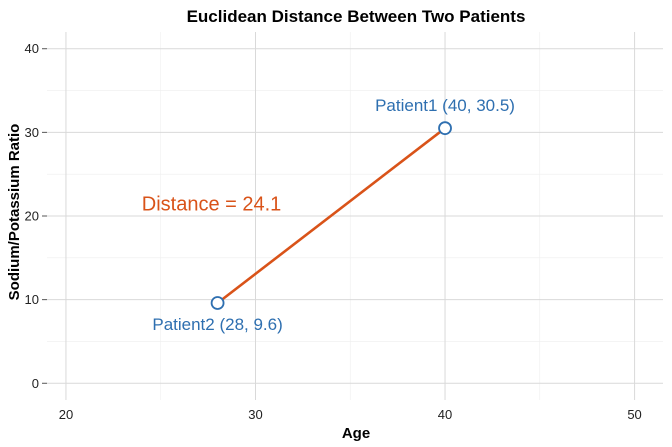 The width and height of the screenshot is (672, 447). What do you see at coordinates (356, 433) in the screenshot?
I see `x-axis-label: Age` at bounding box center [356, 433].